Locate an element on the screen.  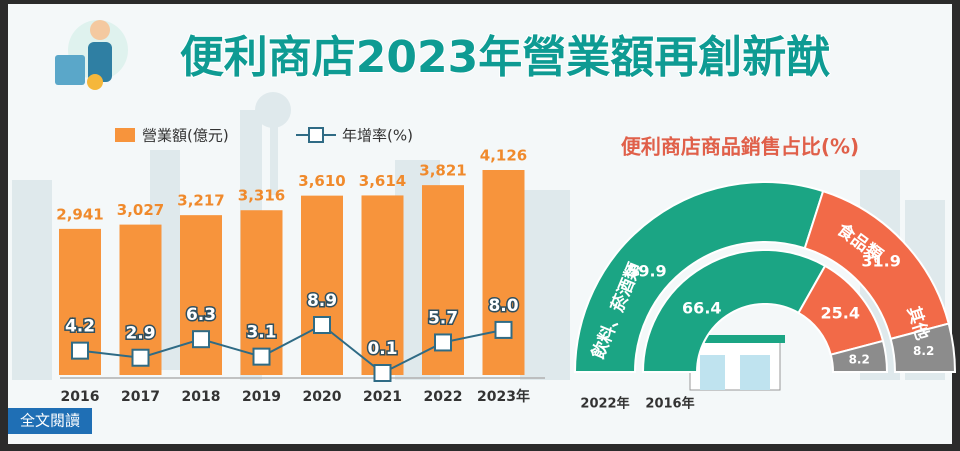
ring-label: 2022年 is located at coordinates (604, 404).